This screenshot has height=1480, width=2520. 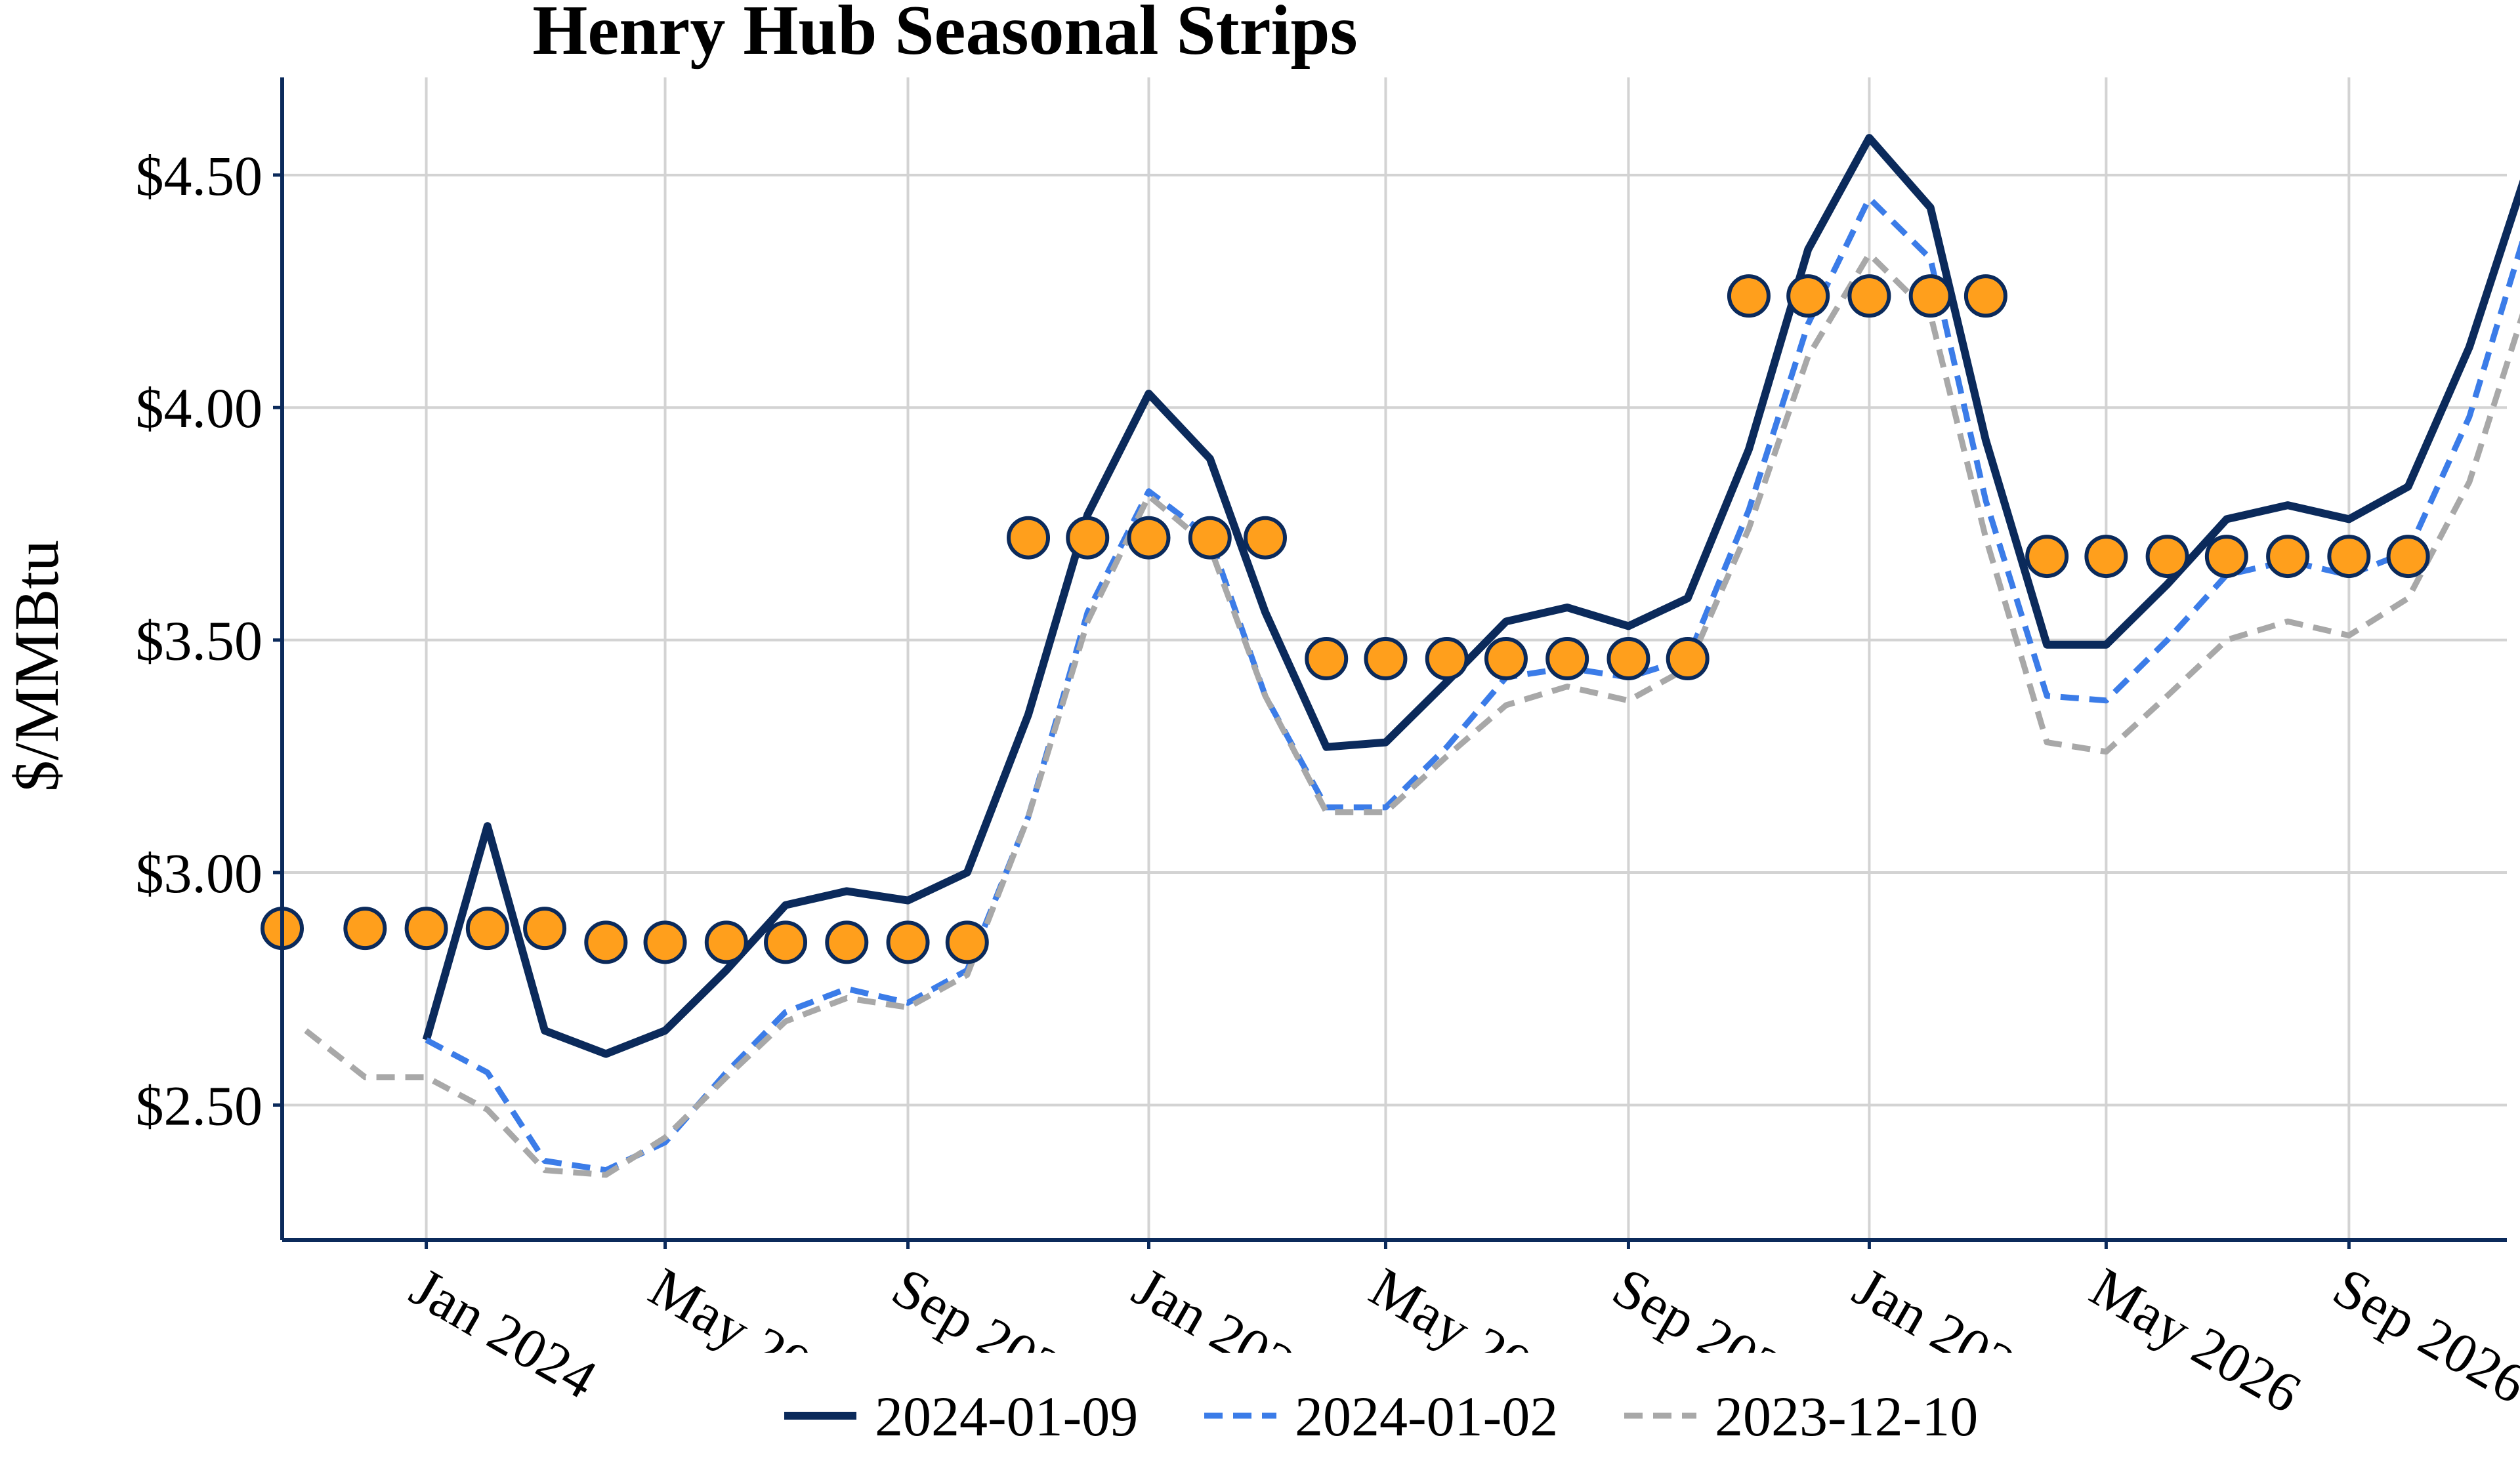 I want to click on y-axis-label: $/MMBtu, so click(x=36, y=666).